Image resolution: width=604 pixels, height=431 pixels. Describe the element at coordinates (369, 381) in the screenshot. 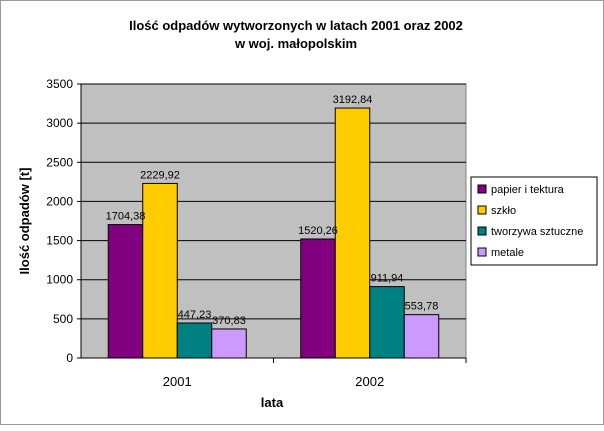

I see `x-tick-label: 2002` at that location.